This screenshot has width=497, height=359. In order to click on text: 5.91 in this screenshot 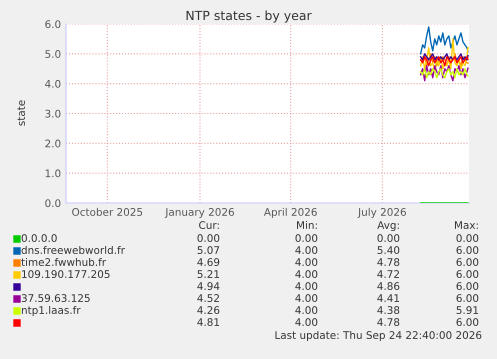, I will do `click(467, 310)`.